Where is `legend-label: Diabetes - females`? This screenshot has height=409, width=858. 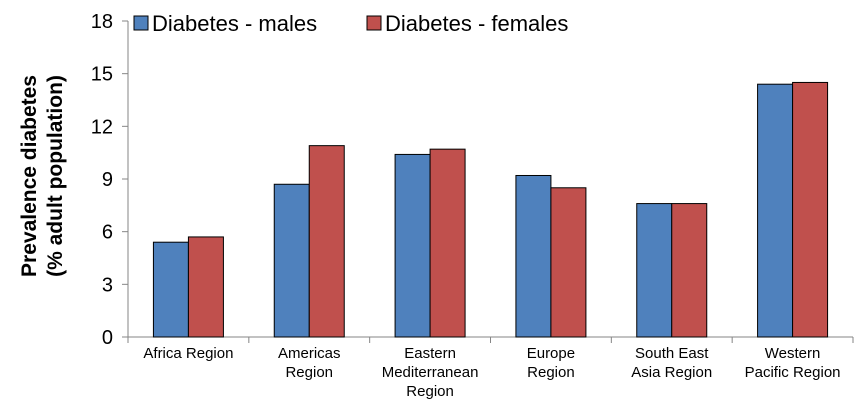
legend-label: Diabetes - females is located at coordinates (476, 23).